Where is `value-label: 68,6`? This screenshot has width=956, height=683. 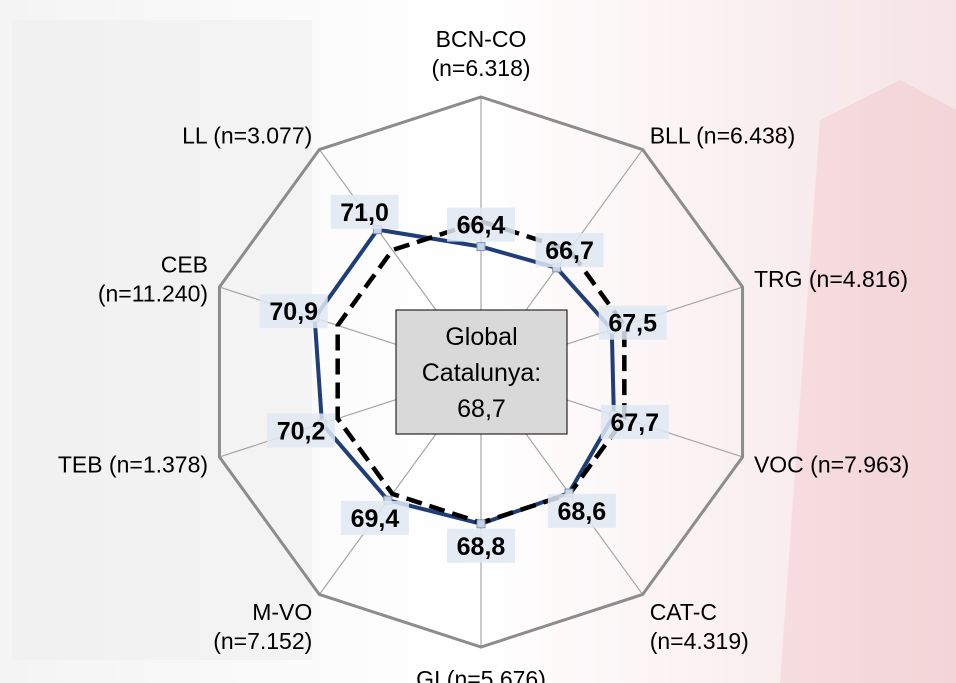 value-label: 68,6 is located at coordinates (582, 512).